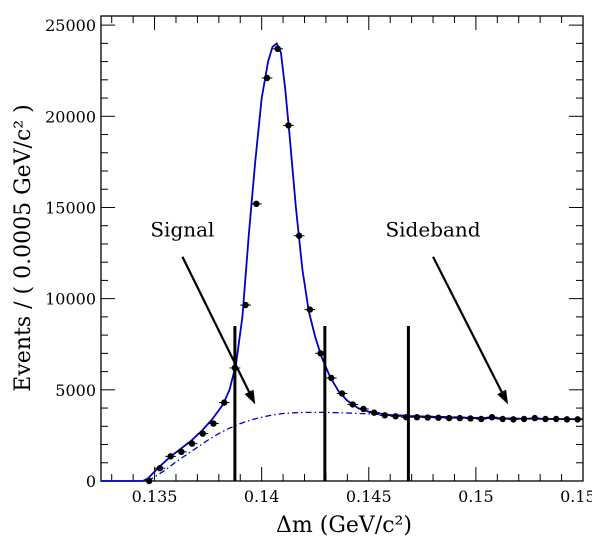 The width and height of the screenshot is (592, 542). Describe the element at coordinates (70, 25) in the screenshot. I see `y-tick-label: 25000` at that location.